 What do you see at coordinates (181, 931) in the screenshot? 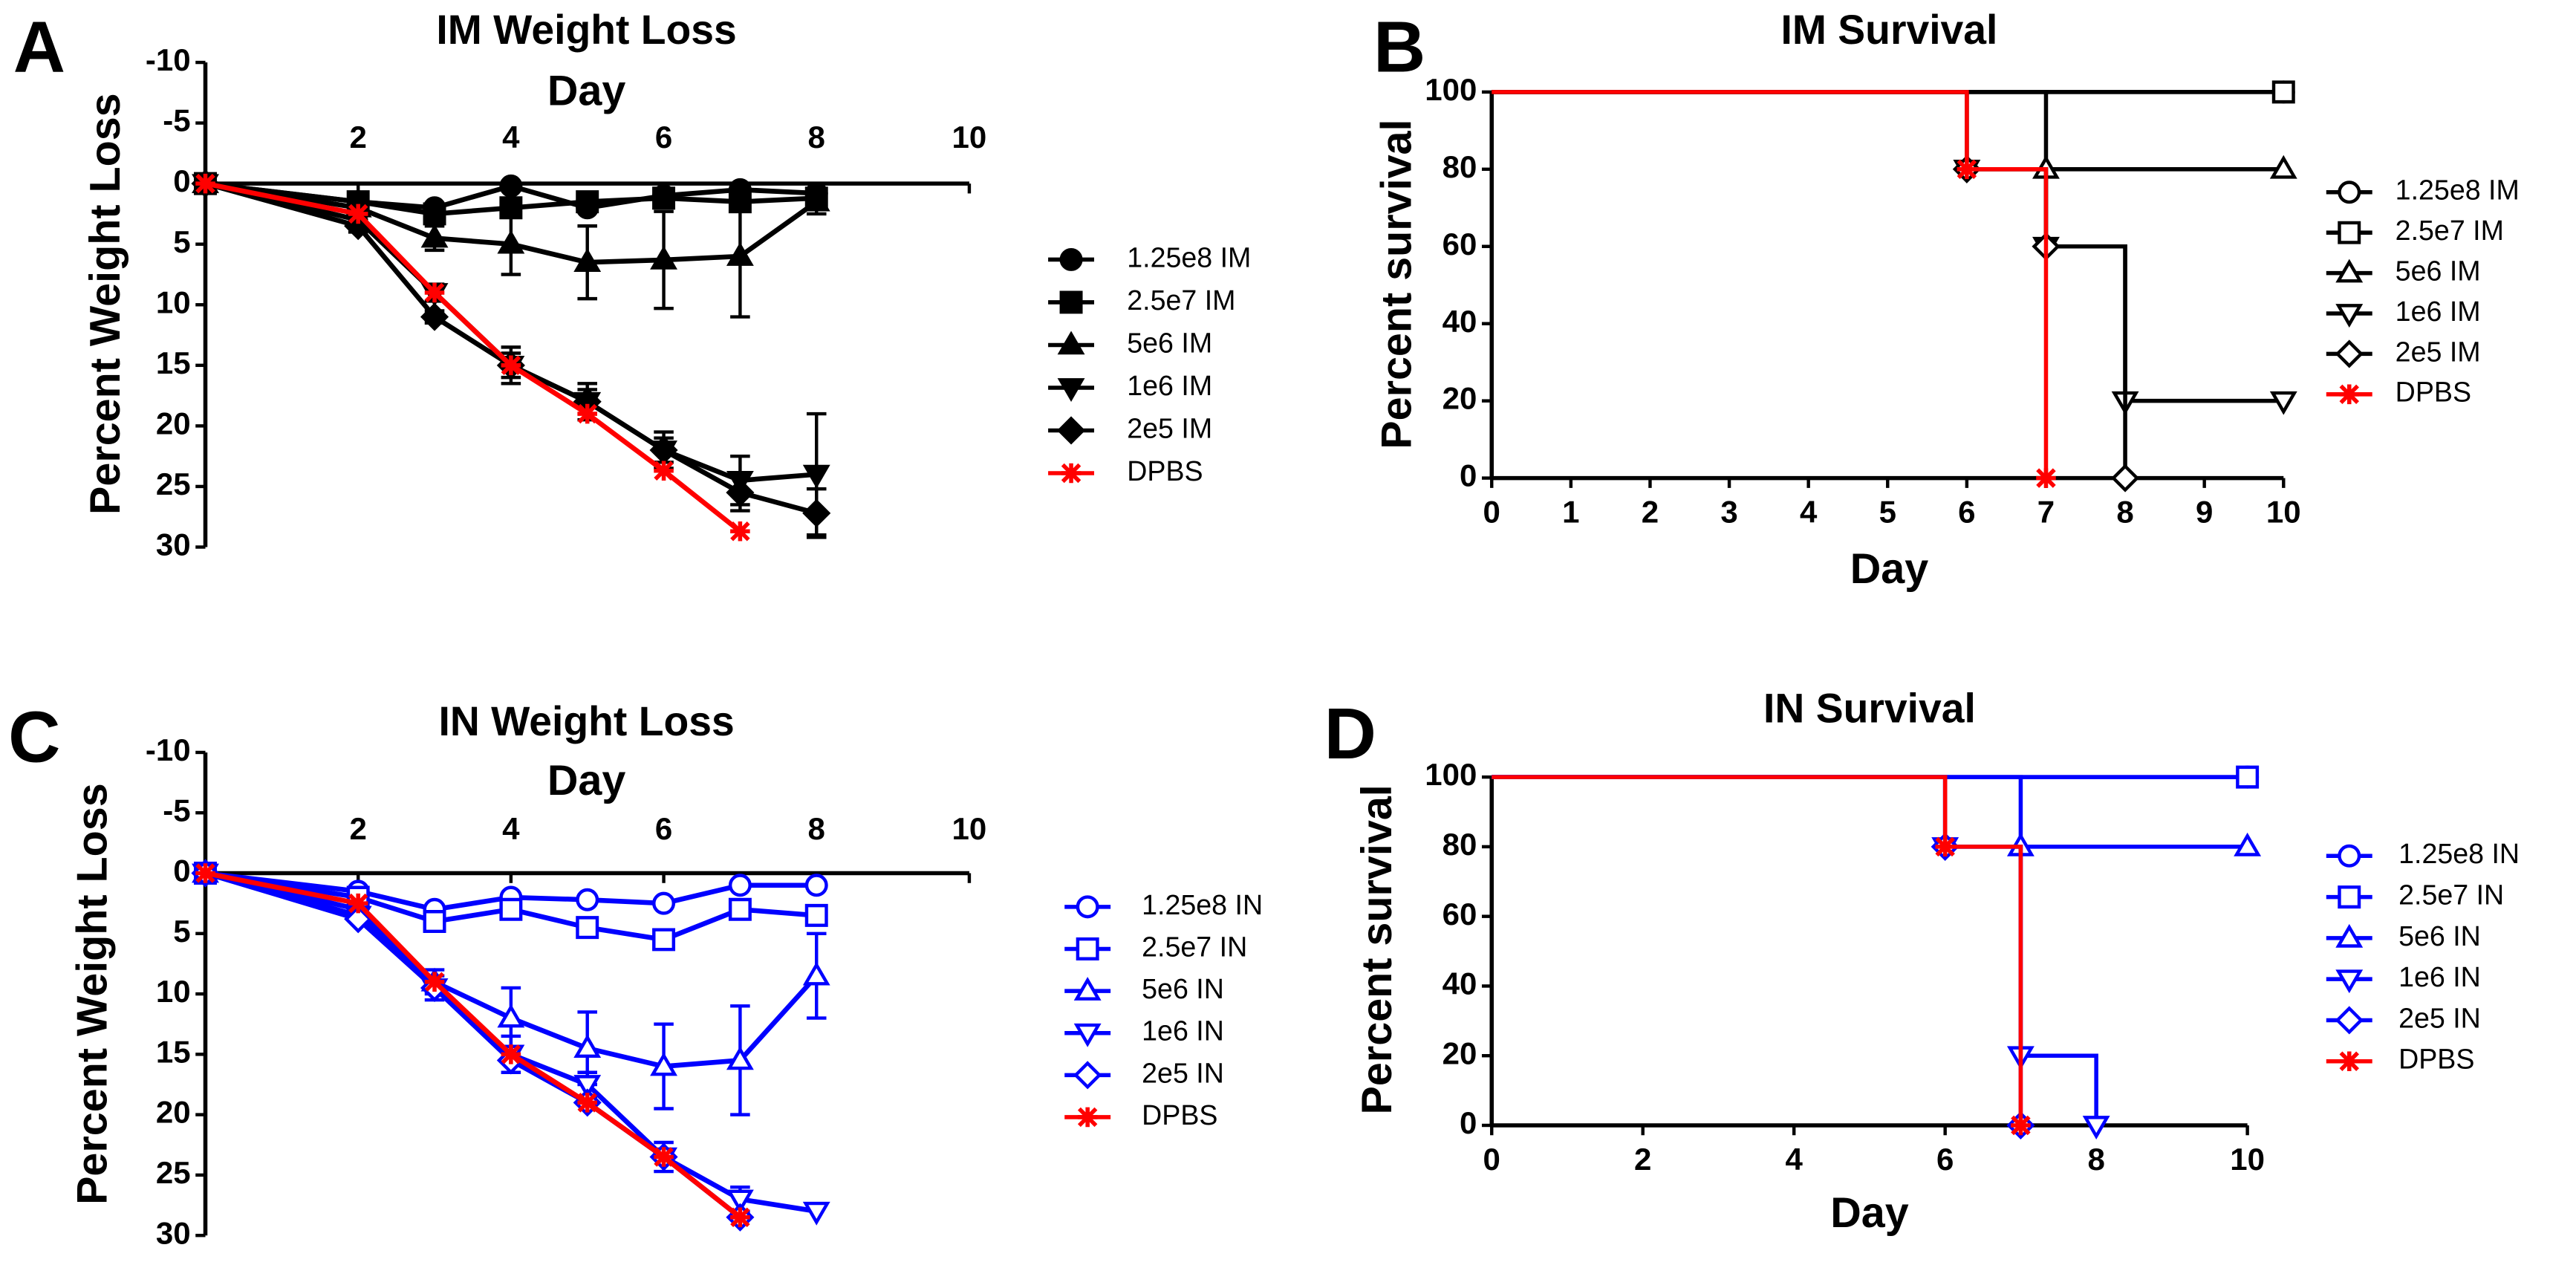
I see `y-tick-label: 5` at bounding box center [181, 931].